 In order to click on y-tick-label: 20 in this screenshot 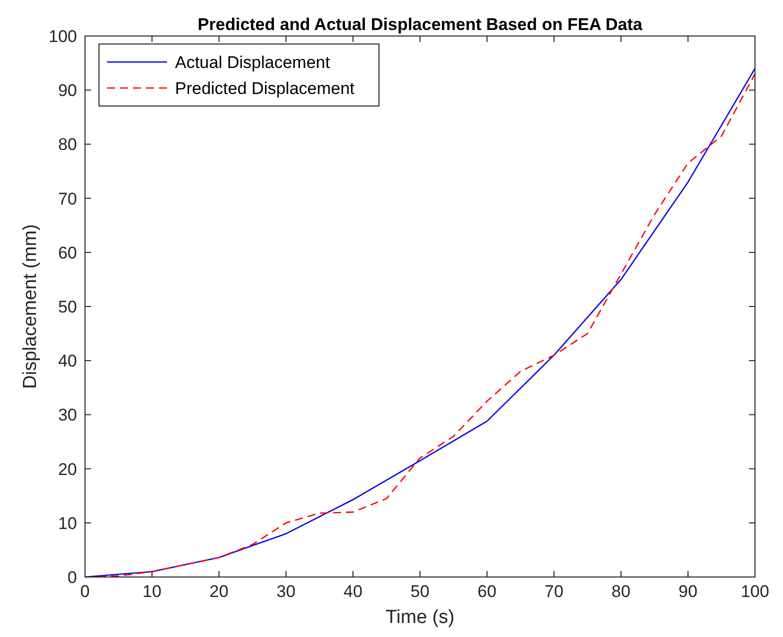, I will do `click(67, 469)`.